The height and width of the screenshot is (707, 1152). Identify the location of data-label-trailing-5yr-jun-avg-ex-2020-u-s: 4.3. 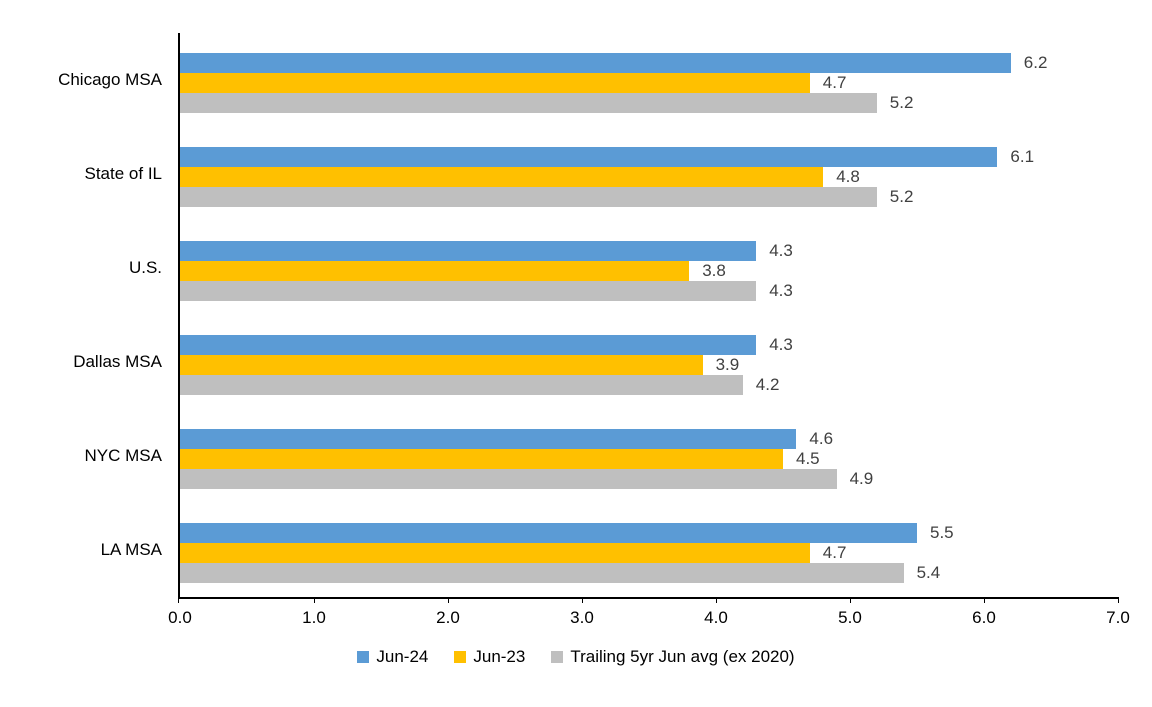
(781, 290).